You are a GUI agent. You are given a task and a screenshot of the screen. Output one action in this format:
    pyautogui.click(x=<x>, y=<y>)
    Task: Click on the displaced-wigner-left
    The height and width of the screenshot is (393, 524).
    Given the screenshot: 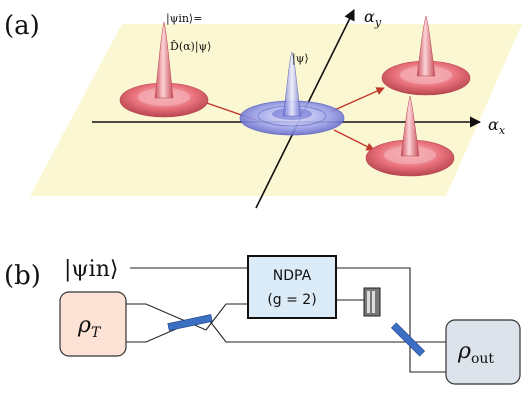 What is the action you would take?
    pyautogui.click(x=164, y=69)
    